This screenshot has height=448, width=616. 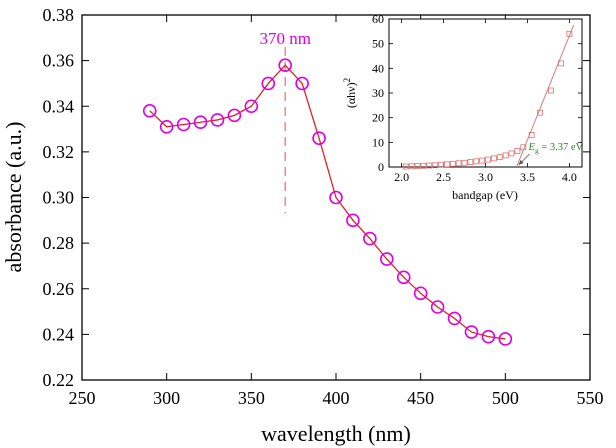 What do you see at coordinates (505, 398) in the screenshot?
I see `main-x-tick-label: 500` at bounding box center [505, 398].